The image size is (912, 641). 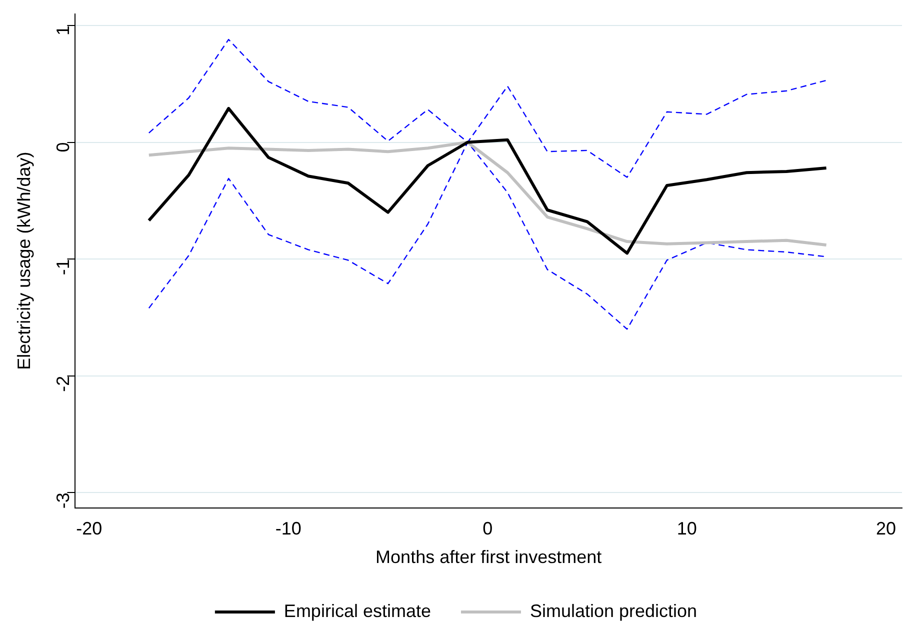 What do you see at coordinates (63, 30) in the screenshot?
I see `y-tick-label: 1` at bounding box center [63, 30].